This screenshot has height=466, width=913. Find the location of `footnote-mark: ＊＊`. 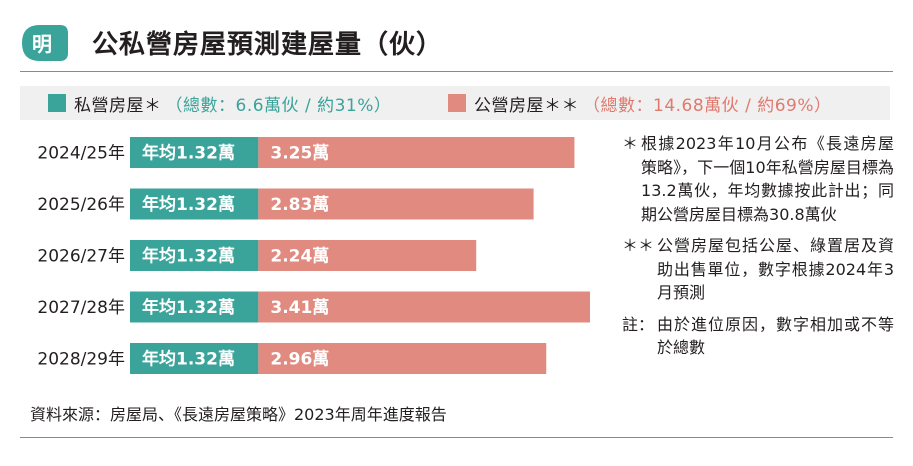

footnote-mark: ＊＊ is located at coordinates (638, 245).